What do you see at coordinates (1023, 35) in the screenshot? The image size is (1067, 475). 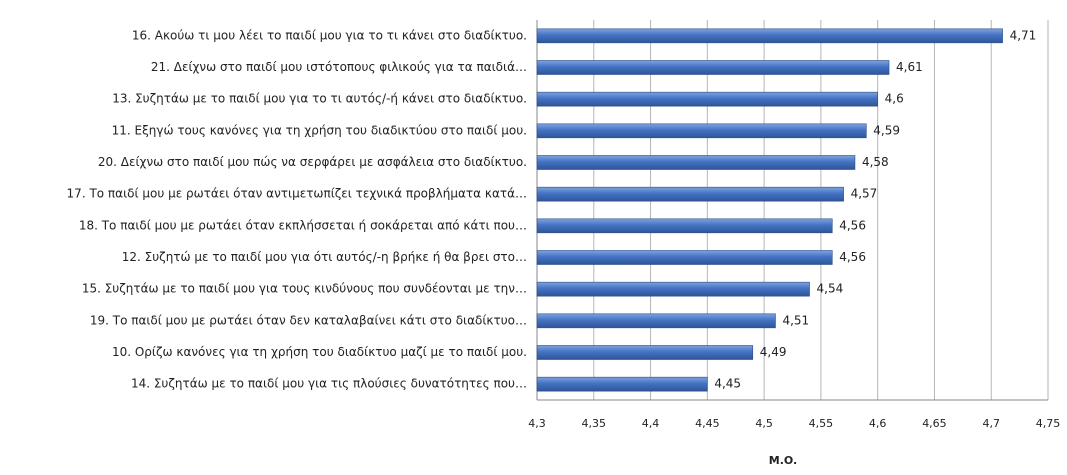 I see `value-label: 4,71` at bounding box center [1023, 35].